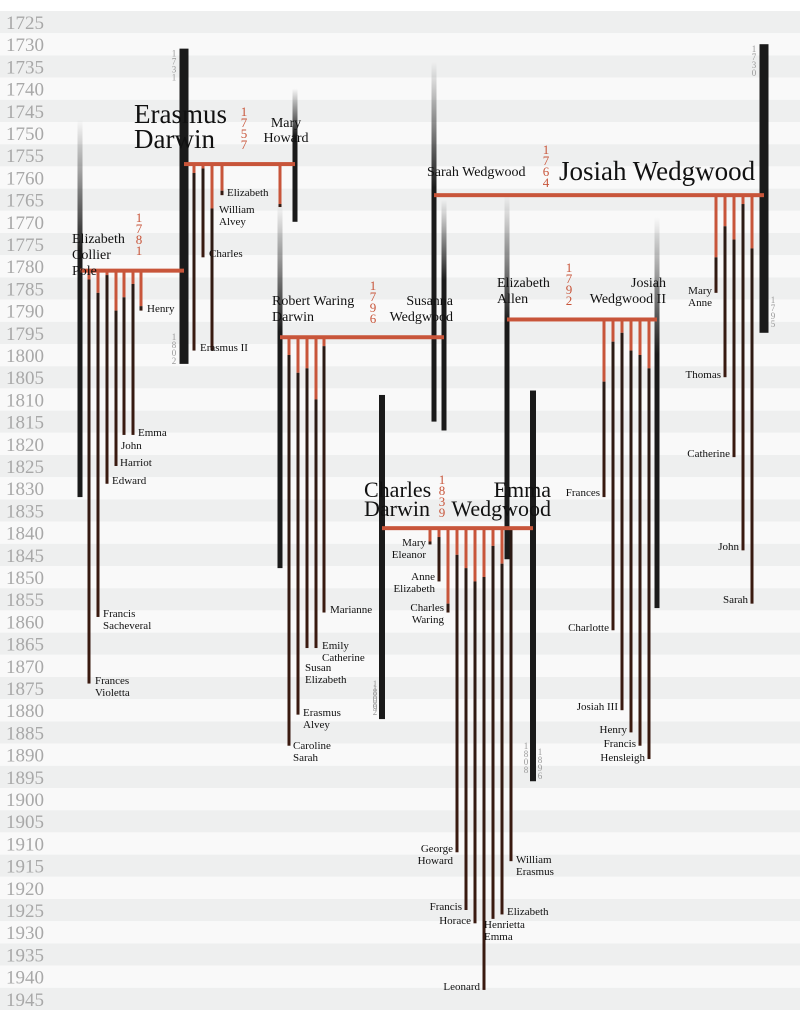 The image size is (800, 1022). I want to click on child-name-line: Alvey, so click(316, 725).